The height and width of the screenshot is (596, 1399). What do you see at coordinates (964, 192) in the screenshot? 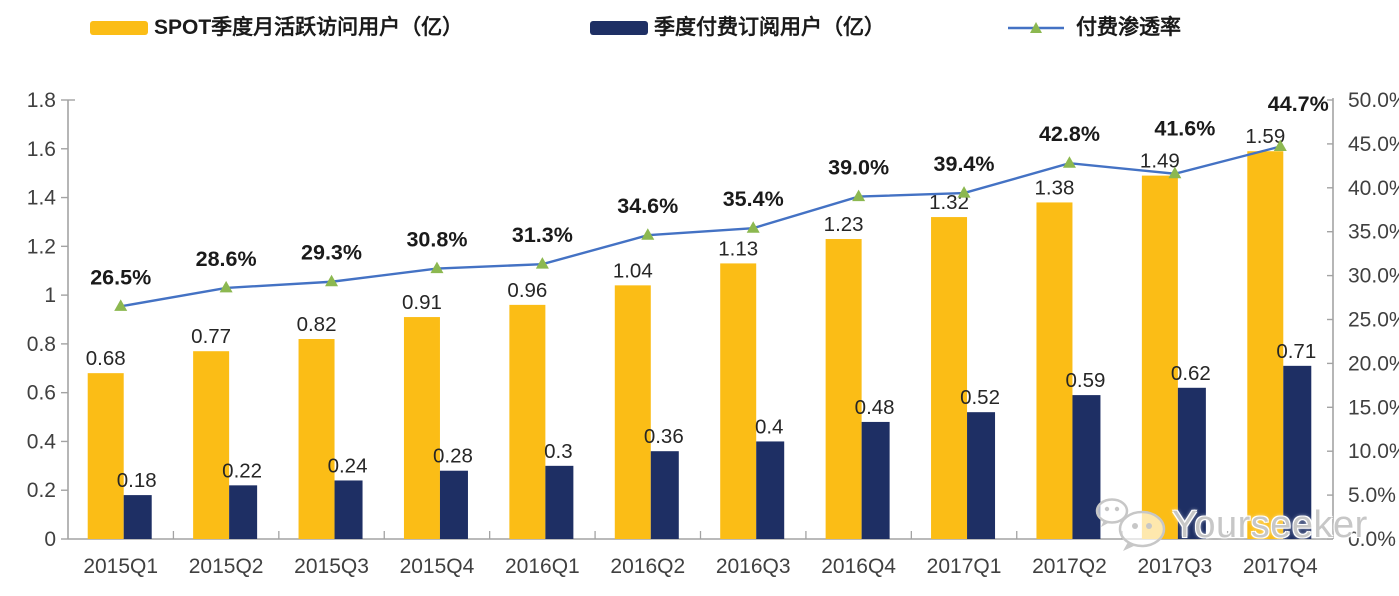
I see `penetration-marker-2017Q1` at bounding box center [964, 192].